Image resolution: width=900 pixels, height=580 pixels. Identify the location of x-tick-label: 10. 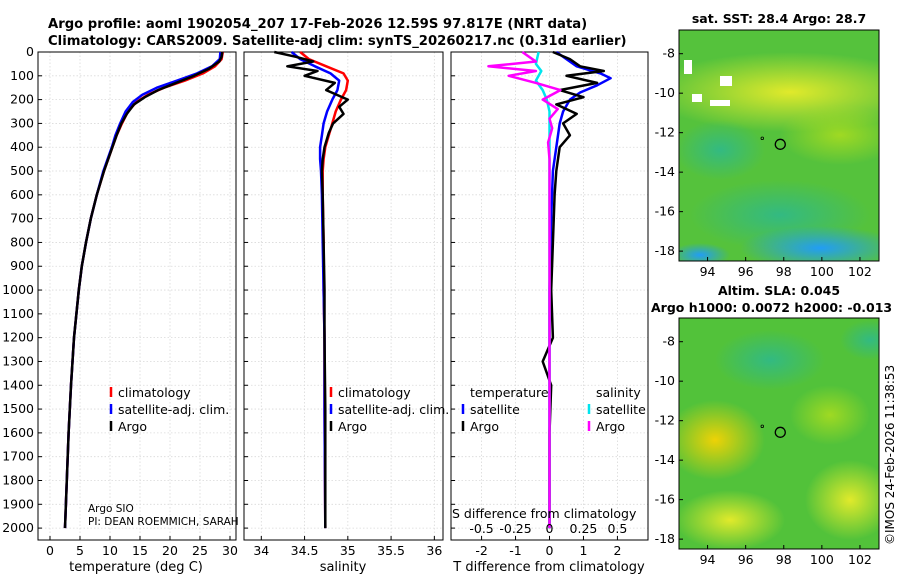
(110, 550).